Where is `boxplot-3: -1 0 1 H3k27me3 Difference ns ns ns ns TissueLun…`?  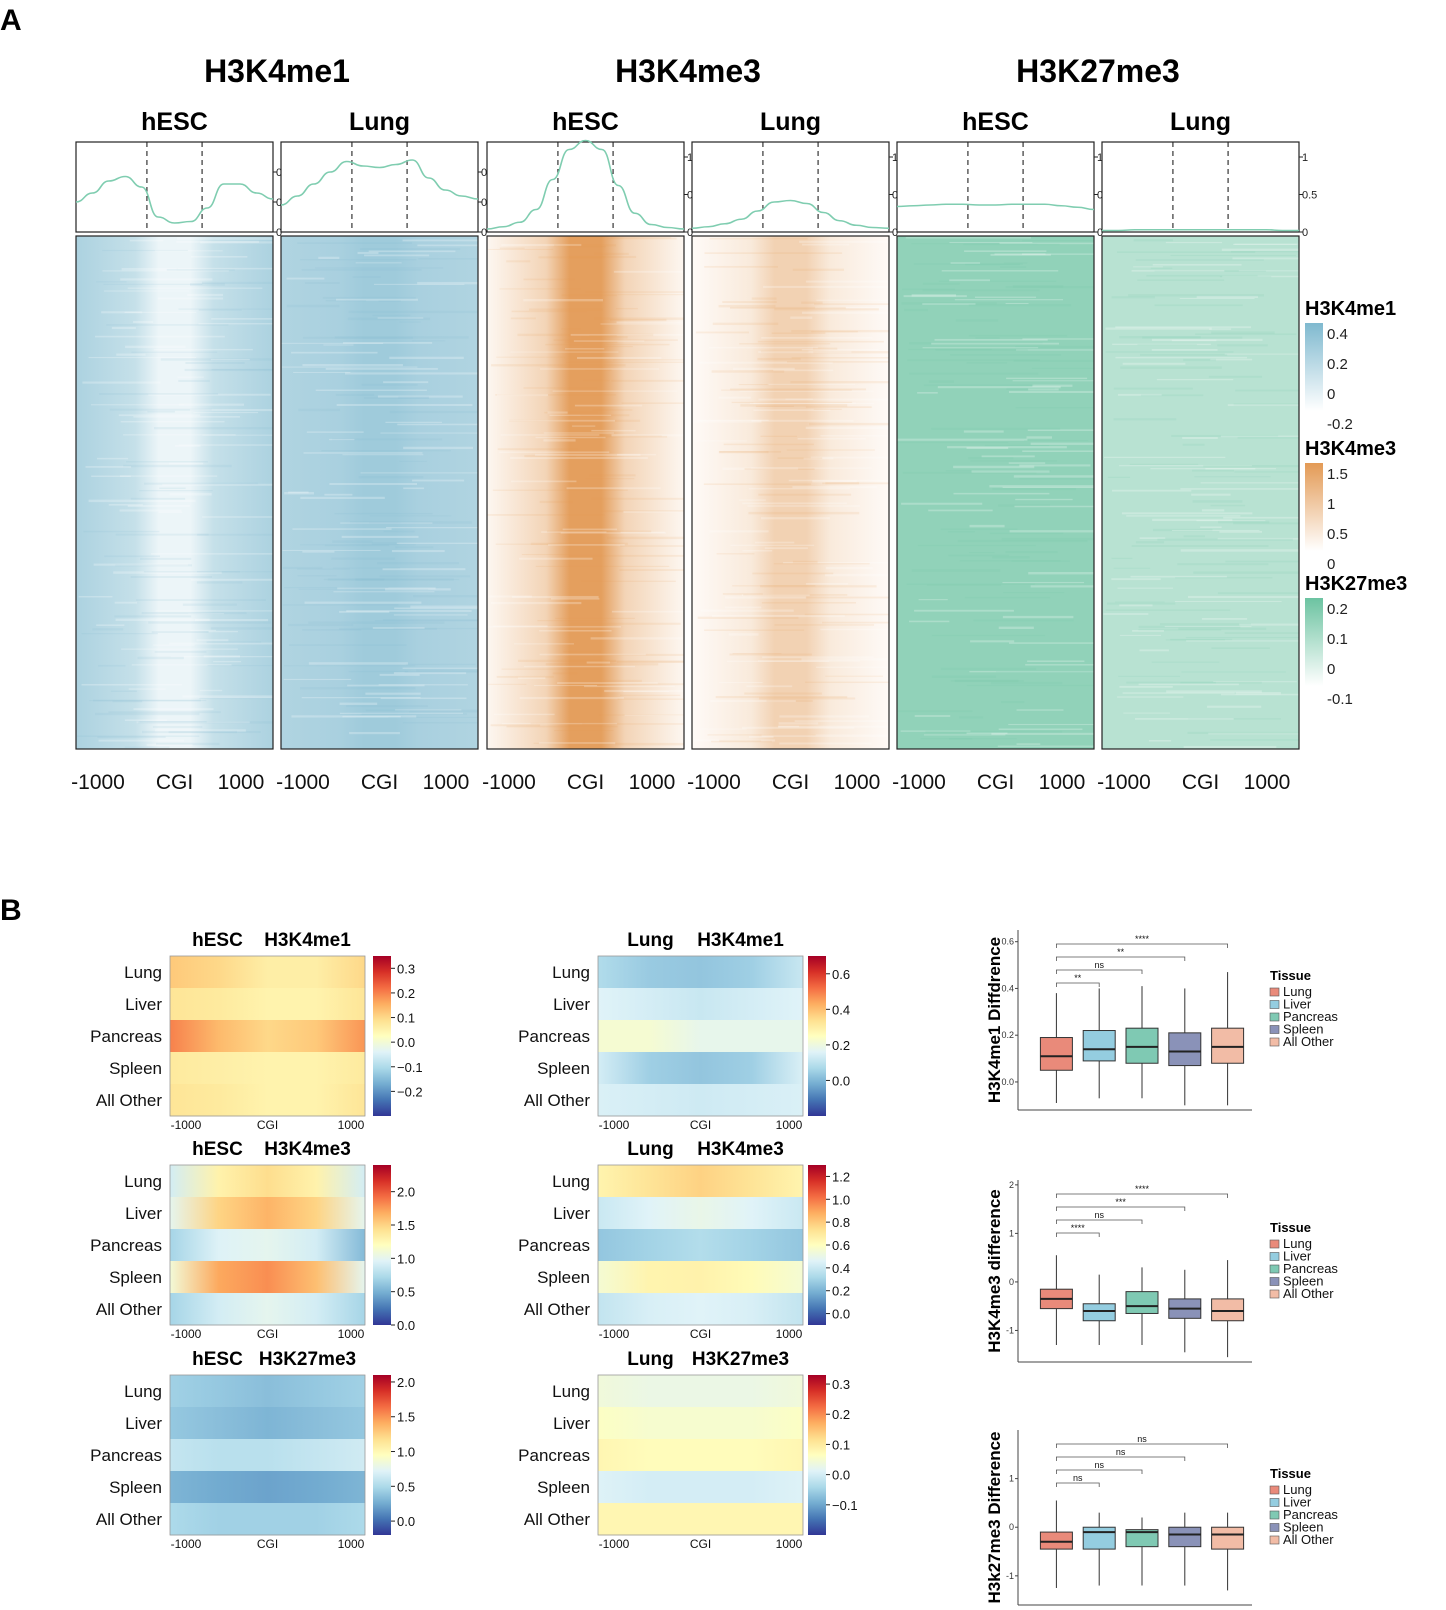 boxplot-3: -1 0 1 H3k27me3 Difference ns ns ns ns TissueLun… is located at coordinates (1161, 1518).